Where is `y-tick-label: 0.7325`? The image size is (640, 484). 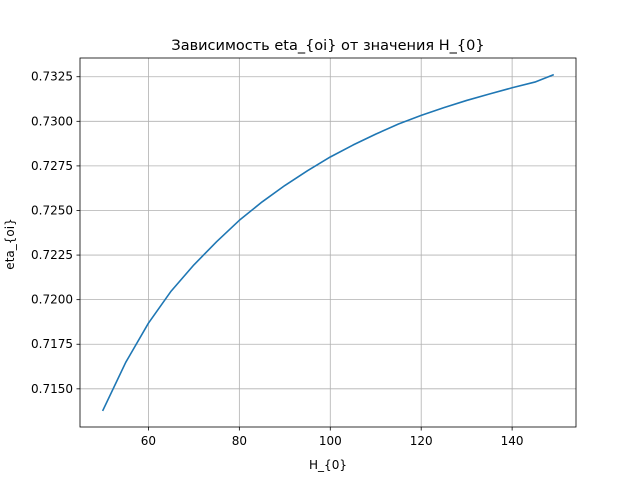
y-tick-label: 0.7325 is located at coordinates (52, 77).